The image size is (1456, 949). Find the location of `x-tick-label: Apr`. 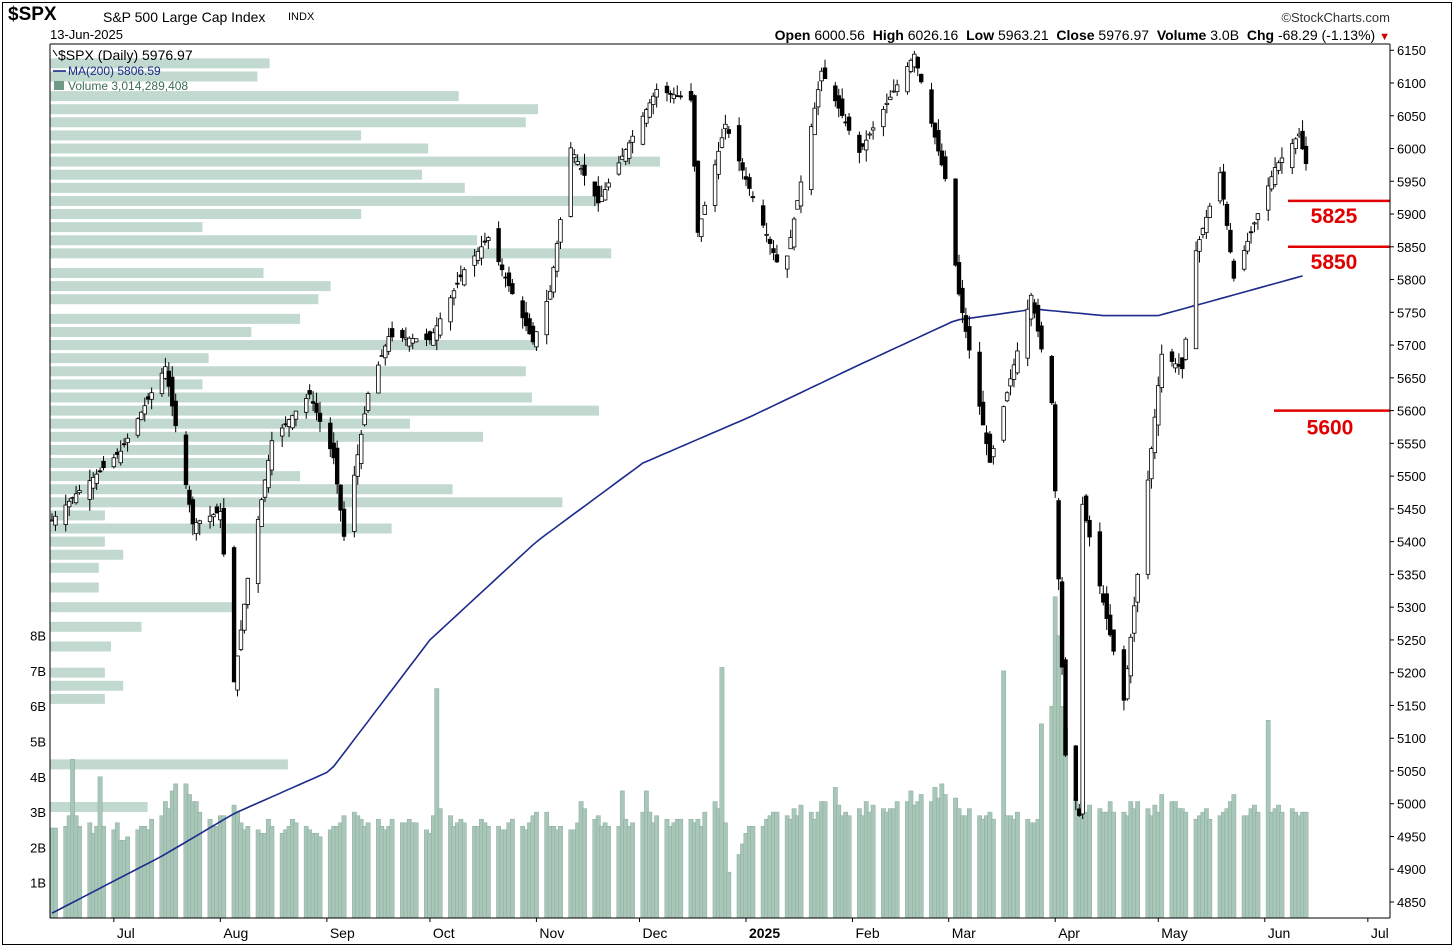

x-tick-label: Apr is located at coordinates (1069, 933).